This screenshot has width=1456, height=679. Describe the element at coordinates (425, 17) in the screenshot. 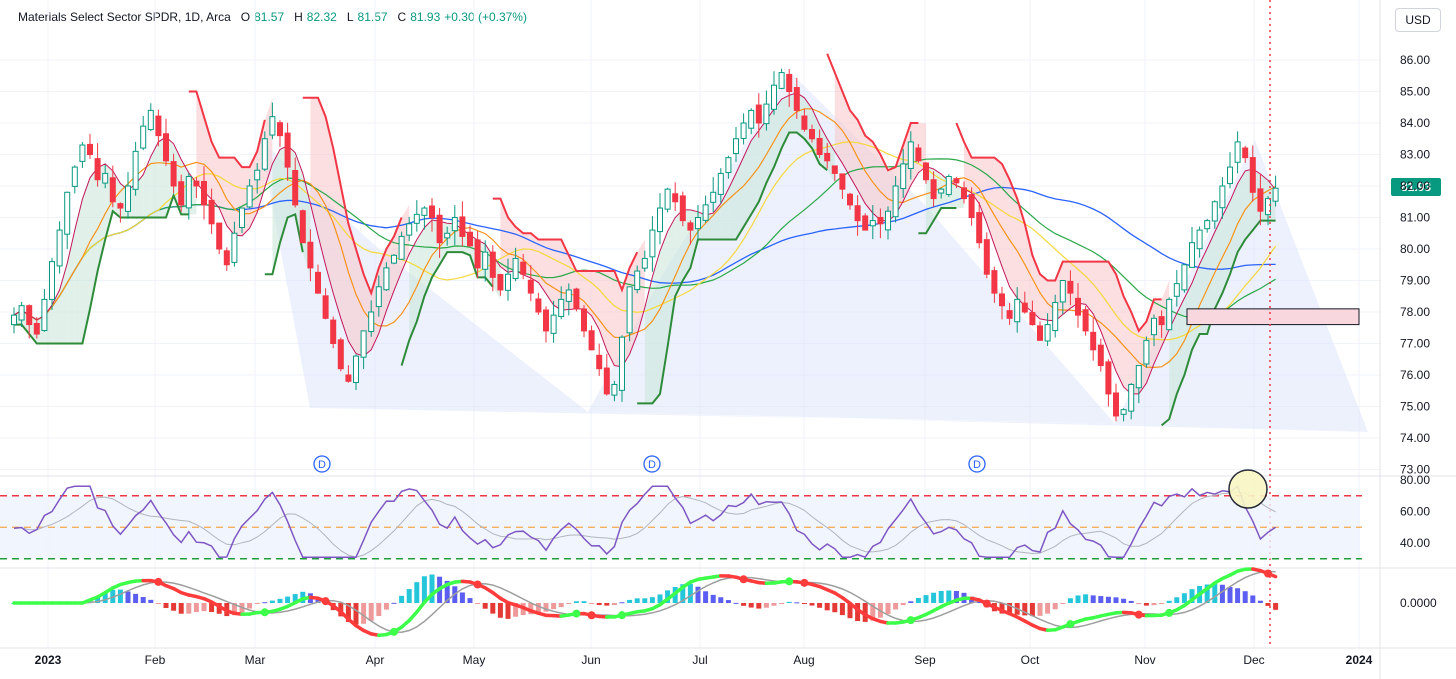

I see `close-value: 81.93` at that location.